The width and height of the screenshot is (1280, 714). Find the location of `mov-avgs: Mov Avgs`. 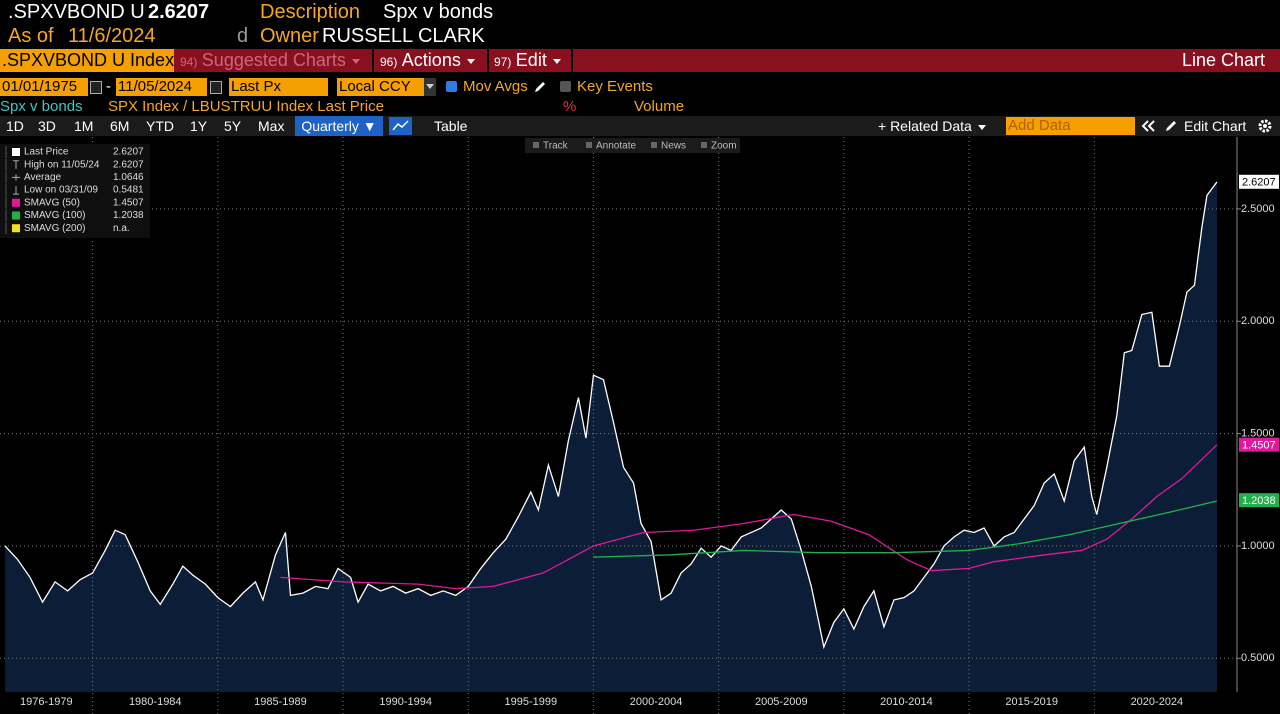

mov-avgs: Mov Avgs is located at coordinates (495, 86).